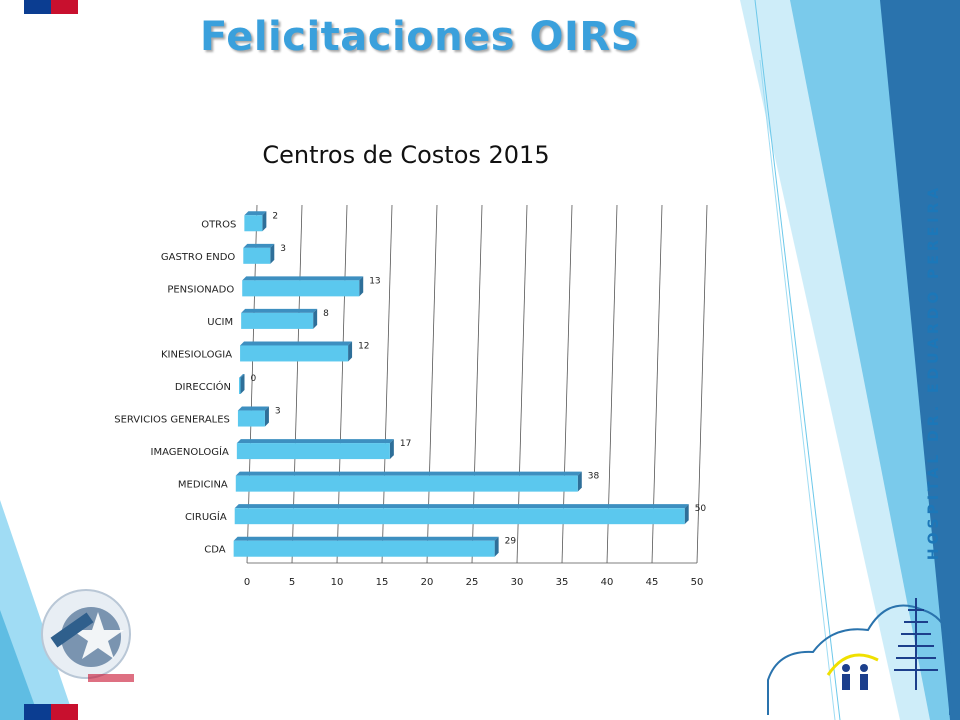 Image resolution: width=960 pixels, height=720 pixels. What do you see at coordinates (427, 582) in the screenshot?
I see `x-tick-label: 20` at bounding box center [427, 582].